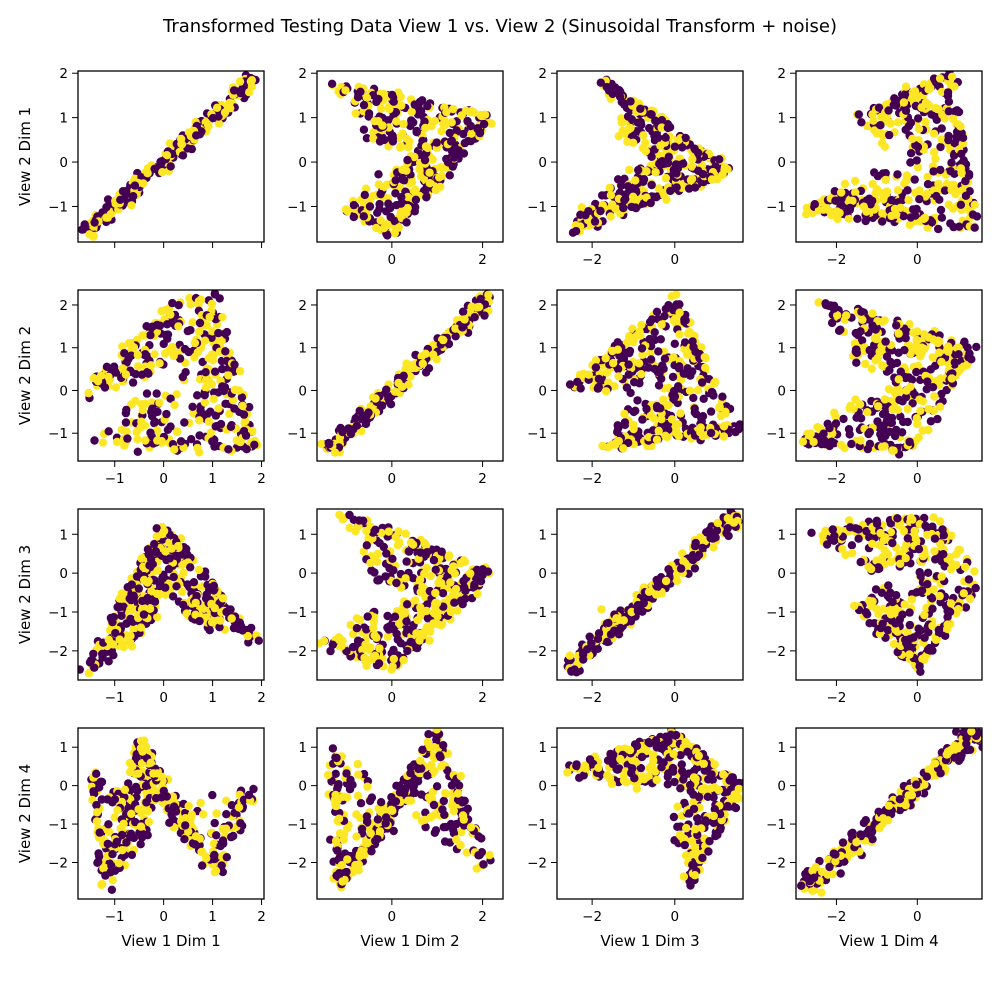 Image resolution: width=1000 pixels, height=1000 pixels. What do you see at coordinates (115, 479) in the screenshot?
I see `x-tick-label: −1` at bounding box center [115, 479].